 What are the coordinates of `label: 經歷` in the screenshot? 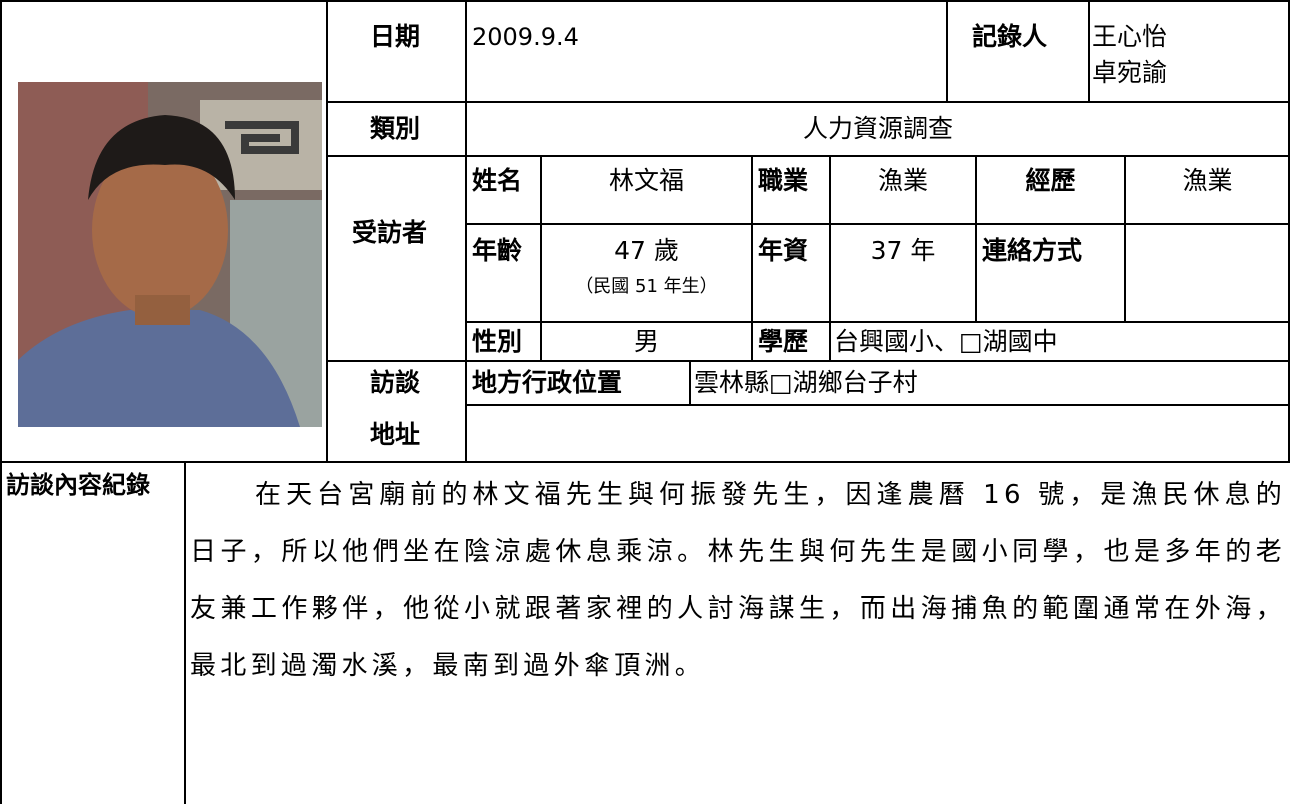 It's located at (1050, 180).